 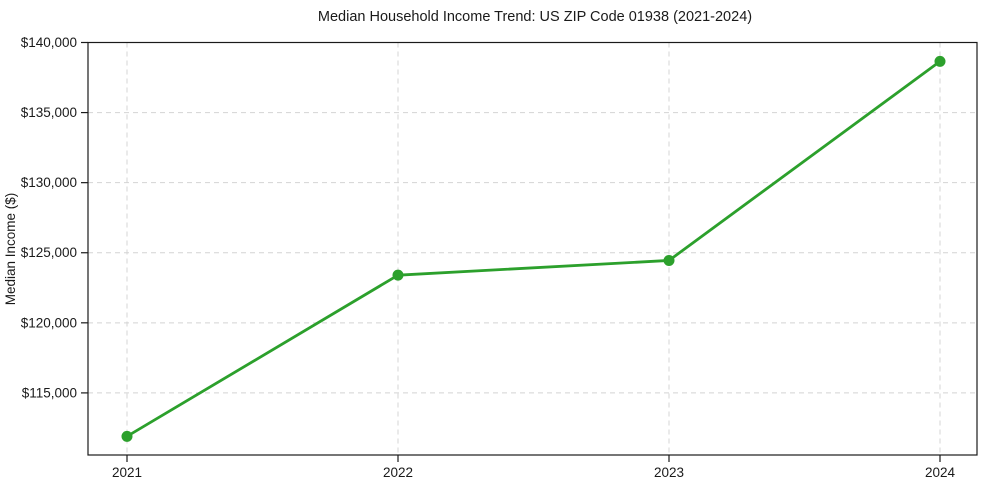 What do you see at coordinates (49, 182) in the screenshot?
I see `y-tick-label: $130,000` at bounding box center [49, 182].